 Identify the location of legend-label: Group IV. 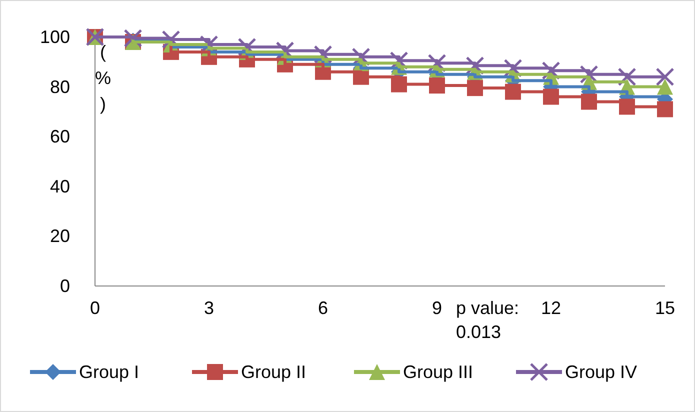
(601, 372).